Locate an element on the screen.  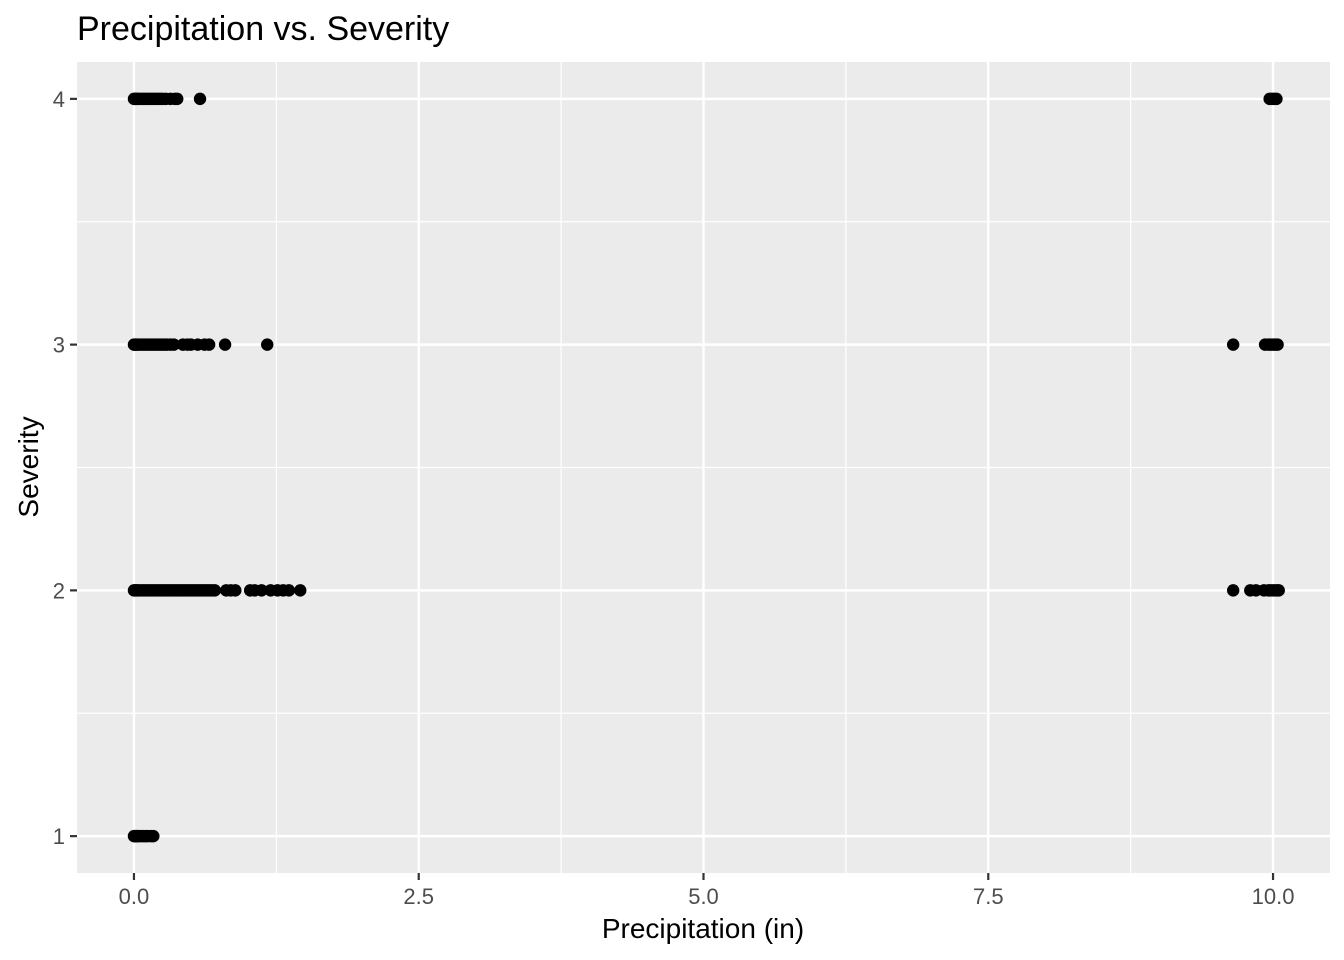
y-tick-label: 2 is located at coordinates (59, 590).